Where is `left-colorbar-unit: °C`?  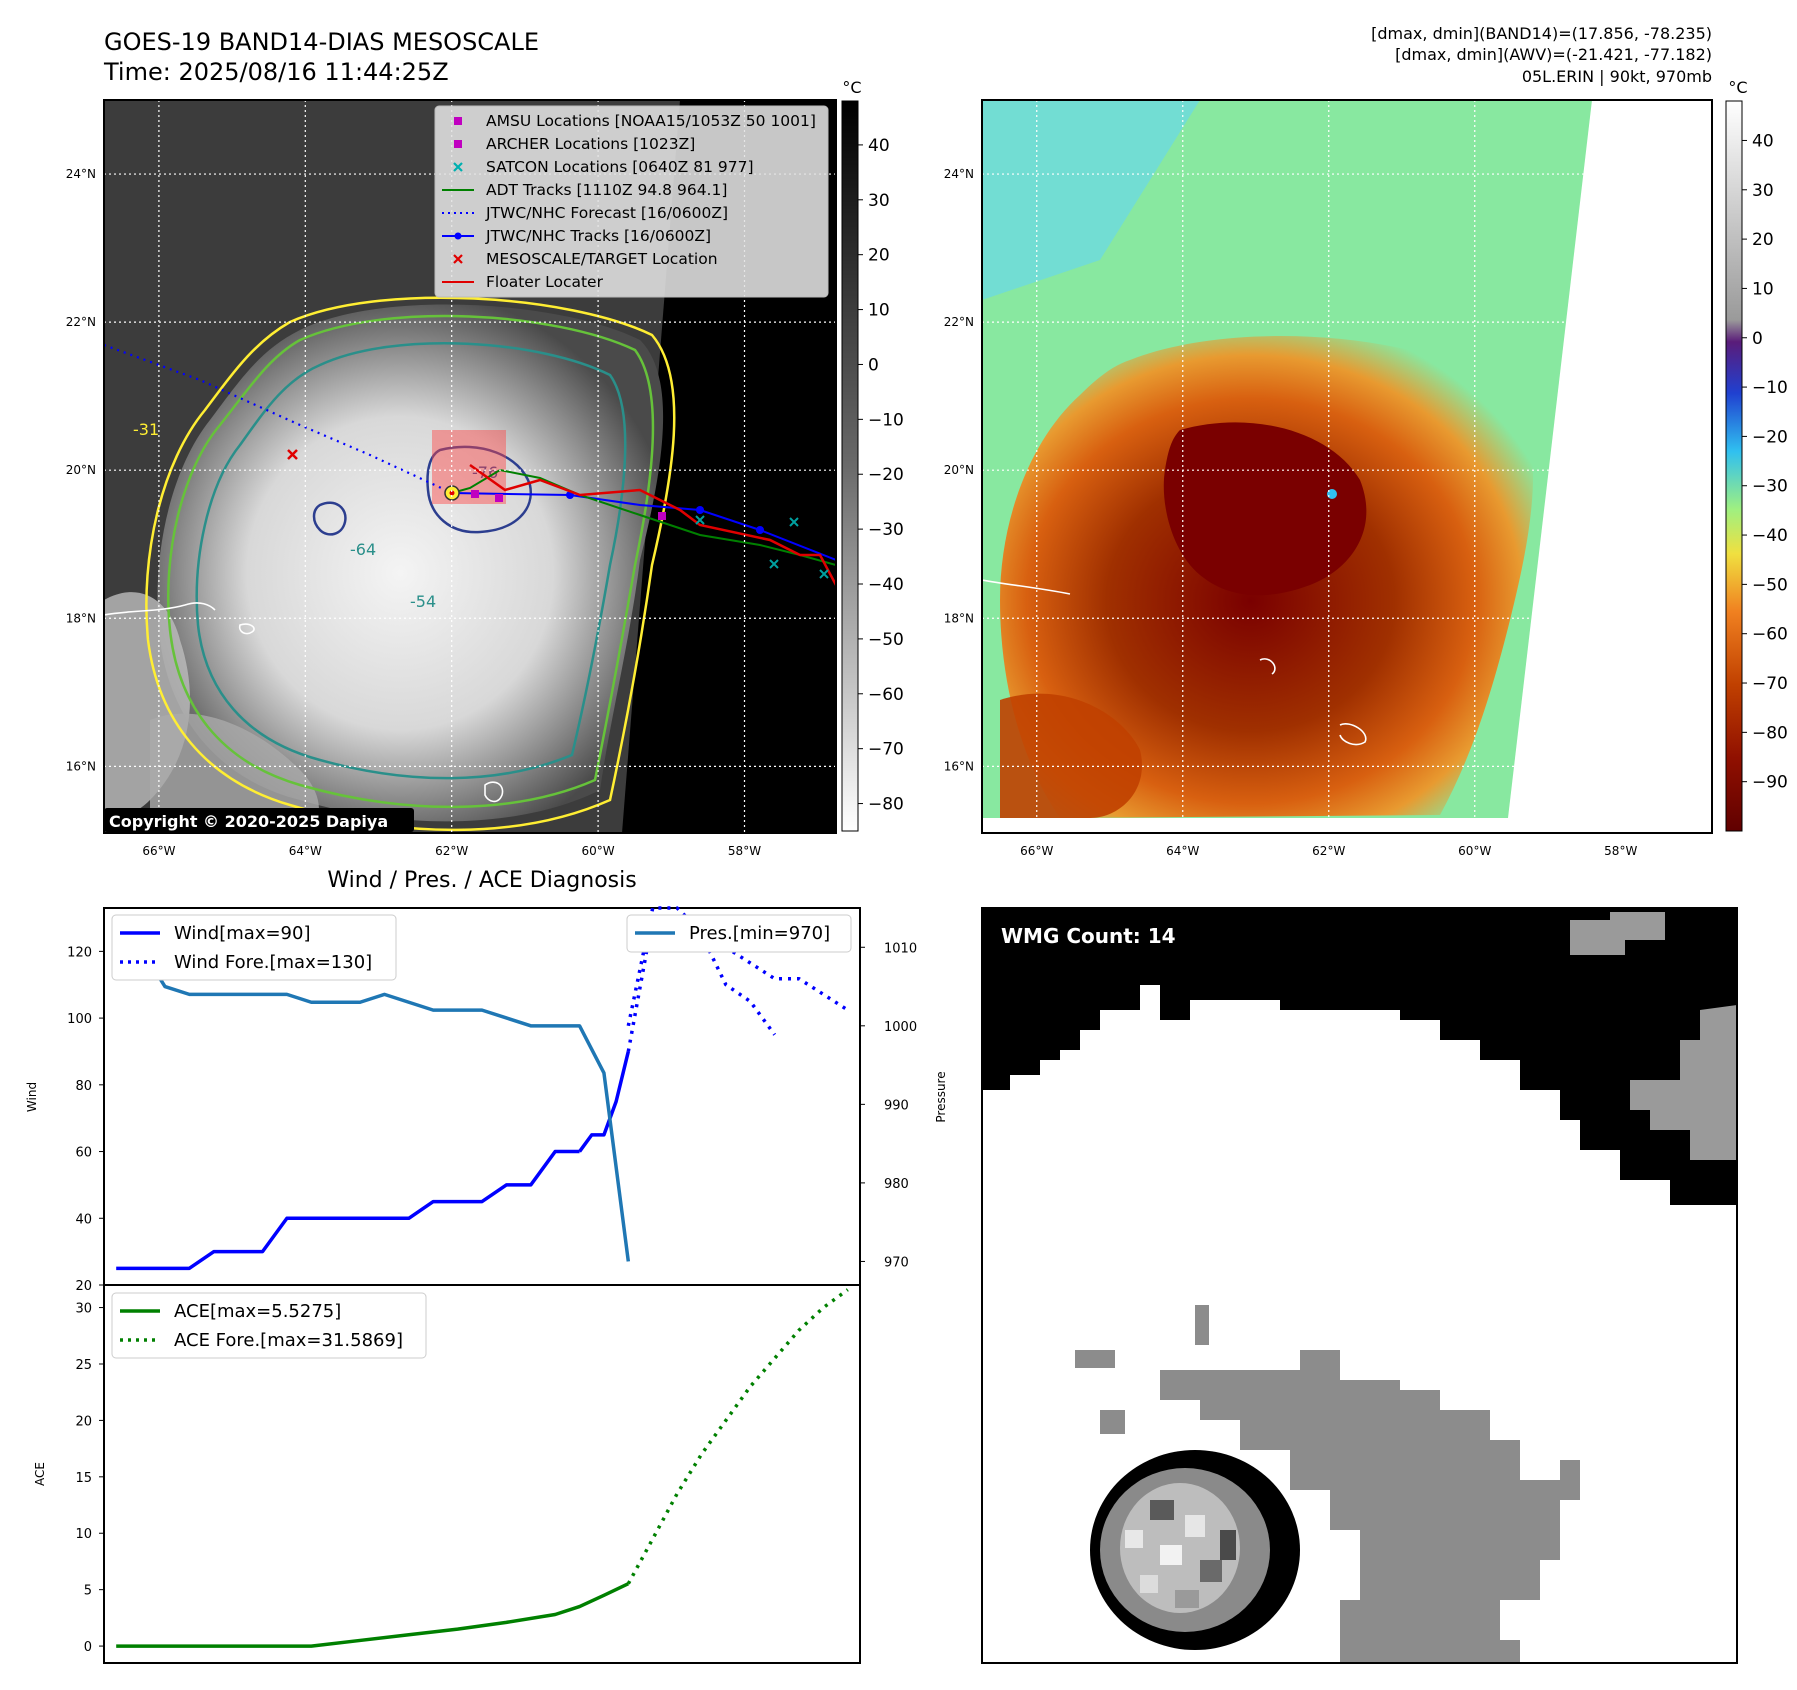
left-colorbar-unit: °C is located at coordinates (851, 87).